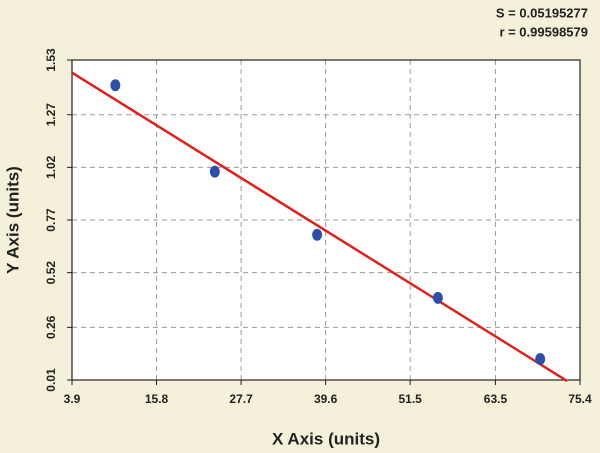  I want to click on y-axis-label: Y Axis (units), so click(12, 220).